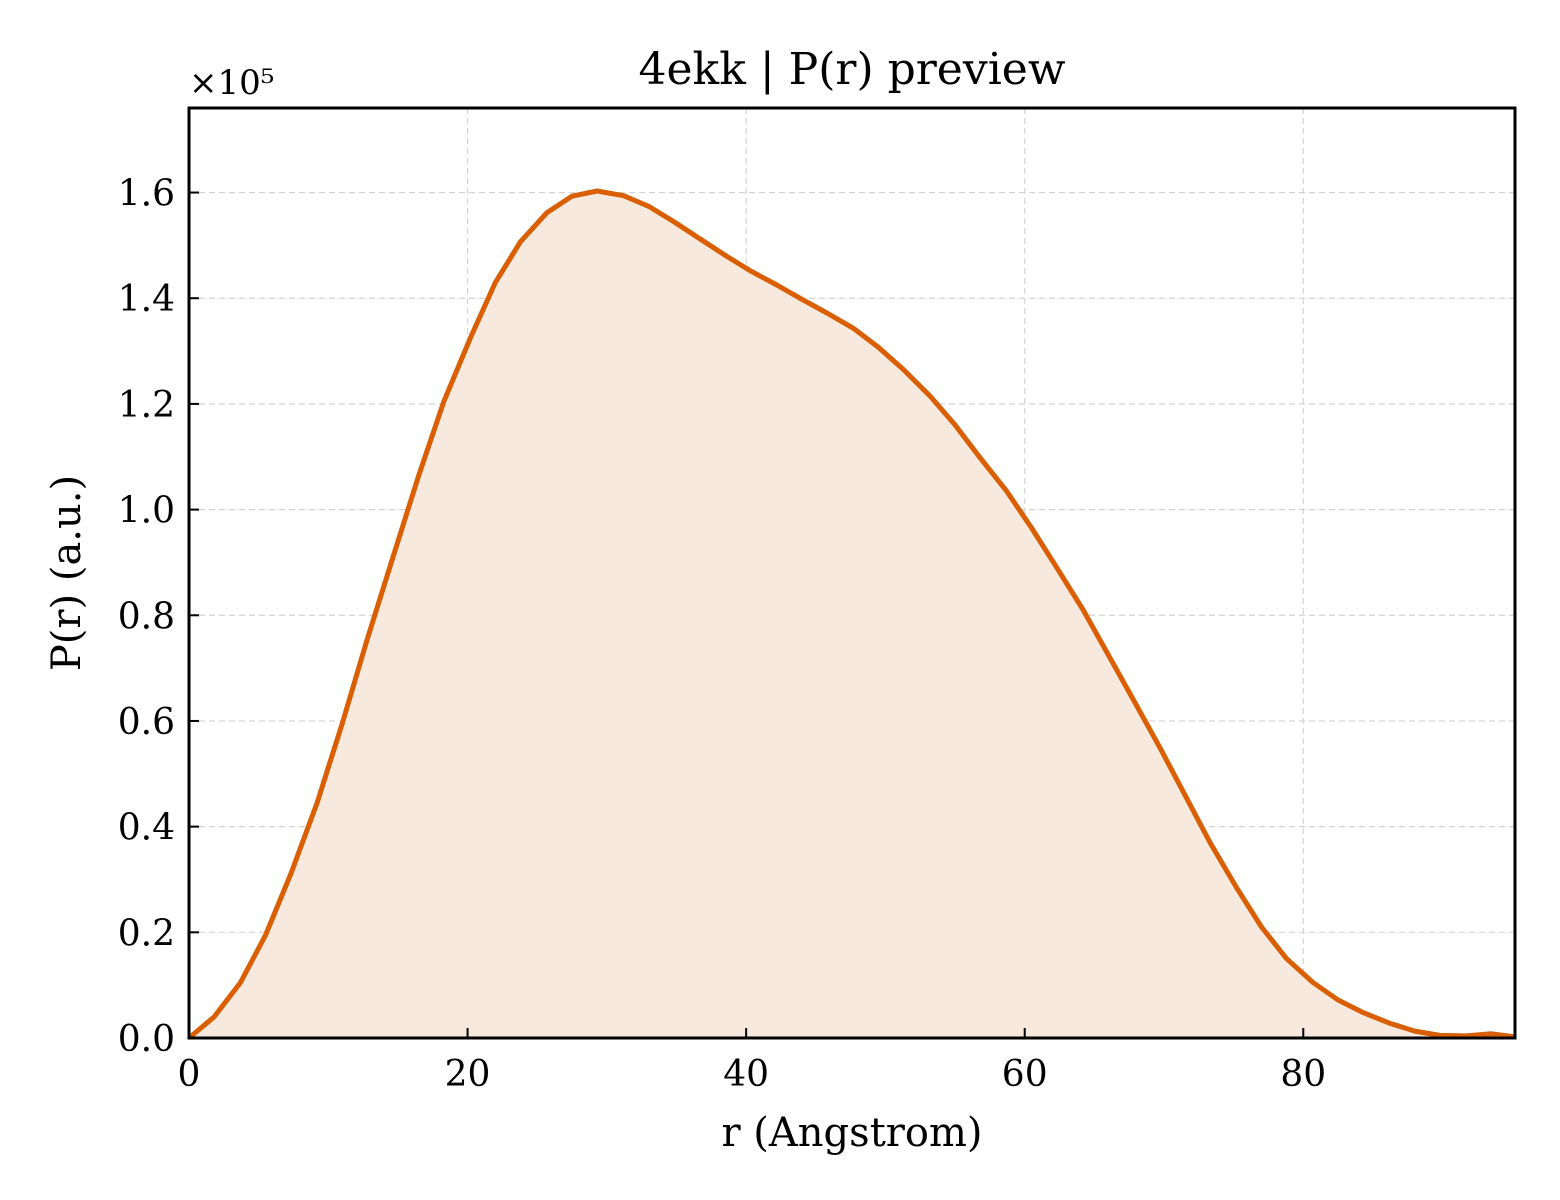 Image resolution: width=1560 pixels, height=1200 pixels. What do you see at coordinates (189, 1074) in the screenshot?
I see `x-tick-label: 0` at bounding box center [189, 1074].